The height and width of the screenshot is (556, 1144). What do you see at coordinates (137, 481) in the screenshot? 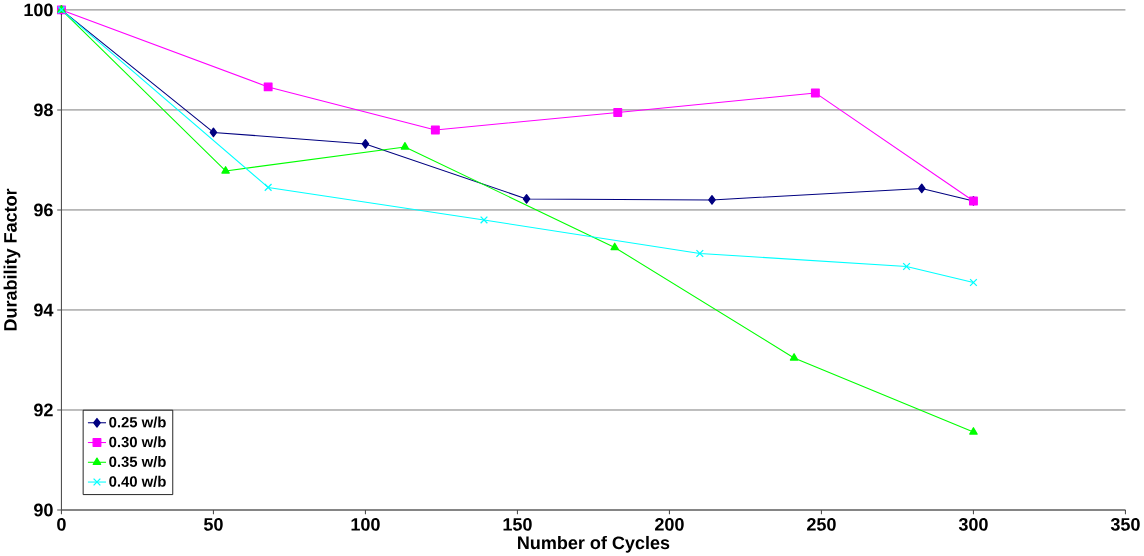
I see `legend-label: 0.40 w/b` at bounding box center [137, 481].